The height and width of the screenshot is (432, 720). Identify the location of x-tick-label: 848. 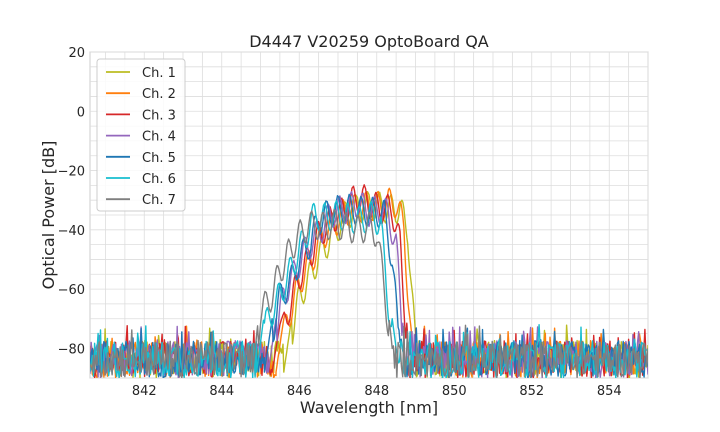
(376, 391).